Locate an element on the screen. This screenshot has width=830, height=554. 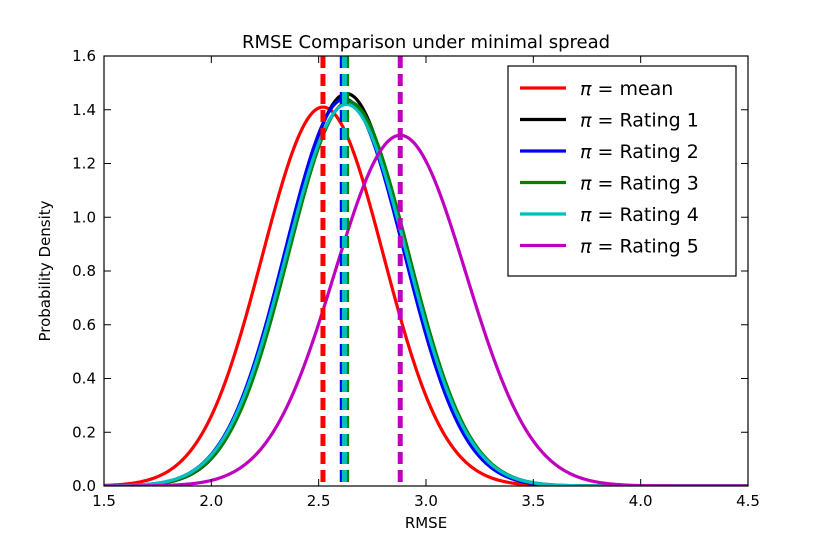
y-tick-label: 1.6 is located at coordinates (84, 56).